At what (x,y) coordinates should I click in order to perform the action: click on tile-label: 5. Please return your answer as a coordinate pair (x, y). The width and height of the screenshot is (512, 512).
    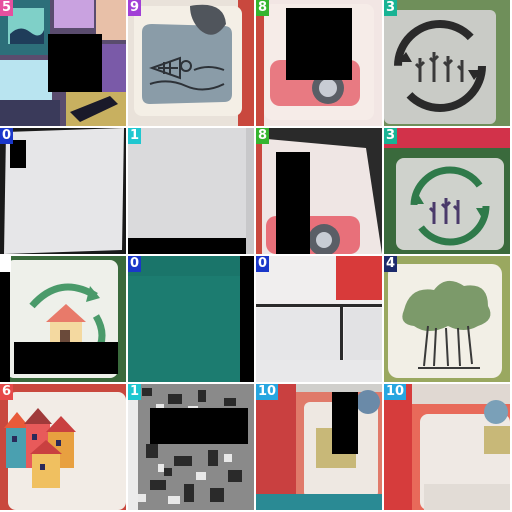
    Looking at the image, I should click on (7, 8).